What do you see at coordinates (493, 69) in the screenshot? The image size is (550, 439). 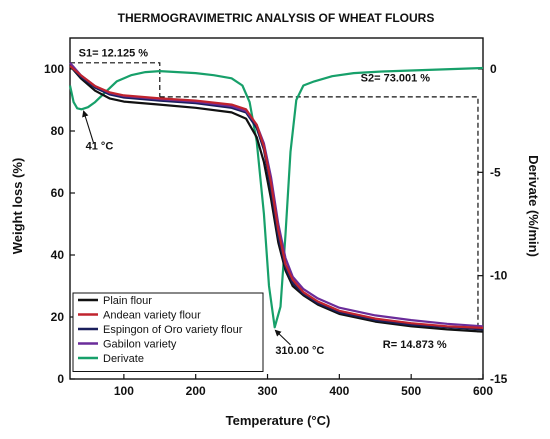 I see `y2-tick-label: 0` at bounding box center [493, 69].